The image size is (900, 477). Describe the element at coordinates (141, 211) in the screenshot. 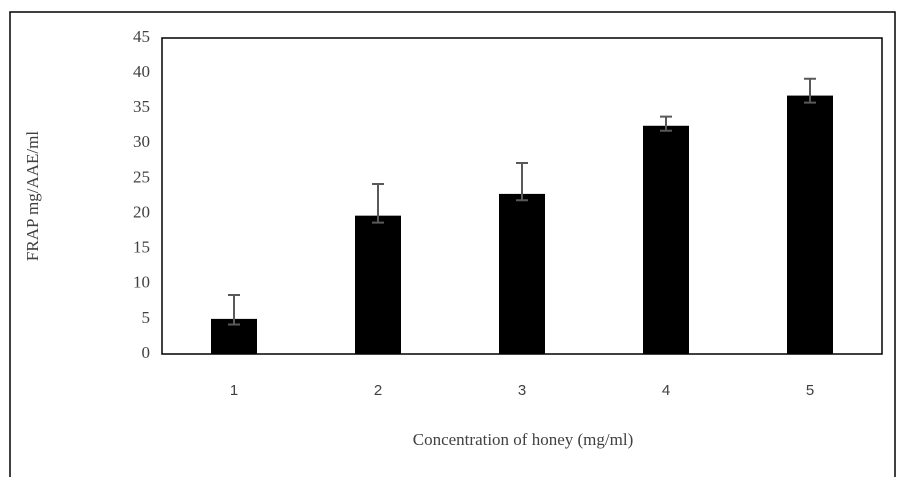

I see `y-tick-label: 20` at that location.